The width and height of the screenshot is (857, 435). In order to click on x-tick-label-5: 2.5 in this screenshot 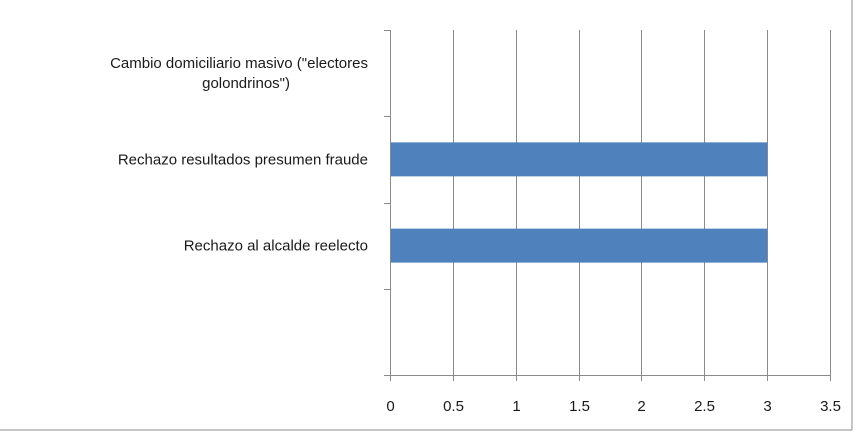, I will do `click(704, 406)`.